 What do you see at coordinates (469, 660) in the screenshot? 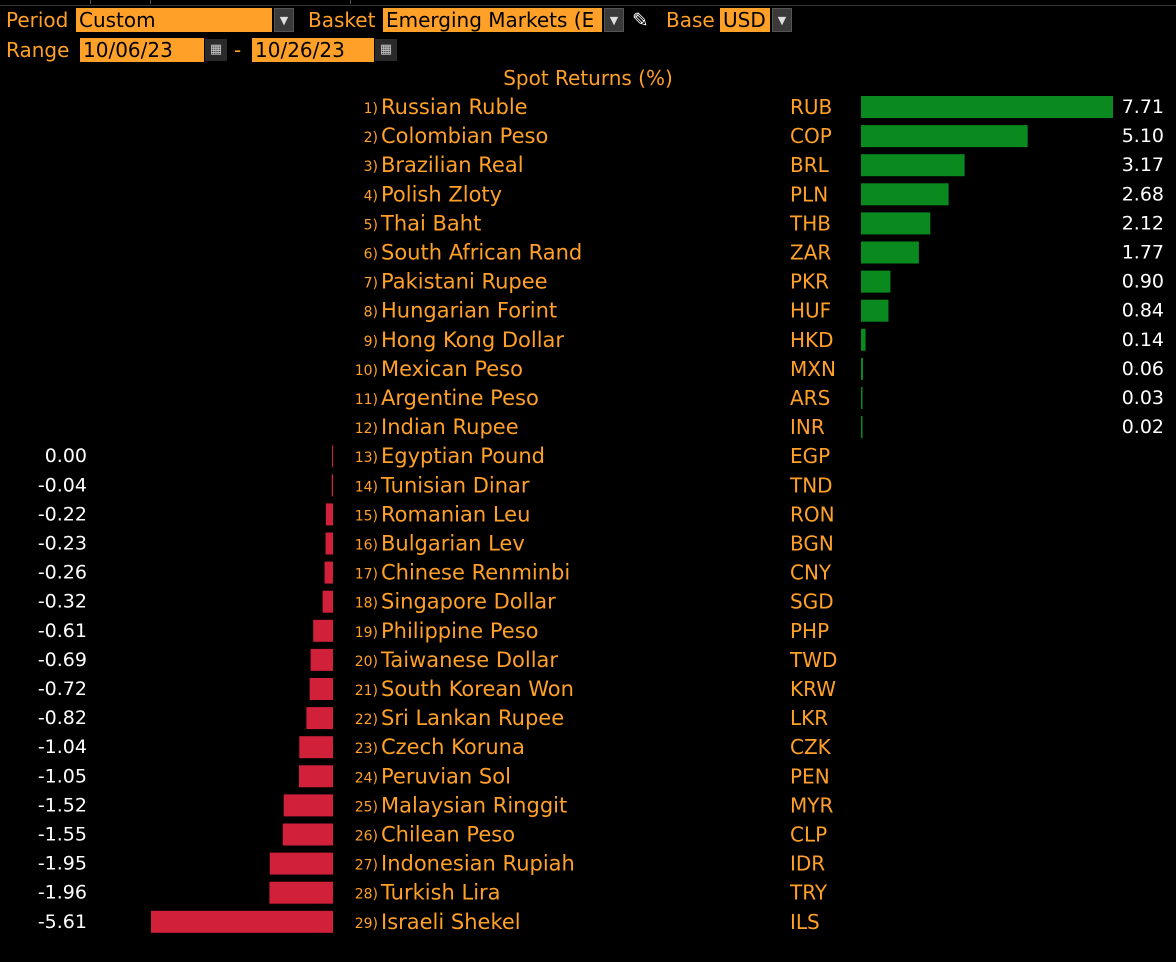
I see `currency-name: Taiwanese Dollar` at bounding box center [469, 660].